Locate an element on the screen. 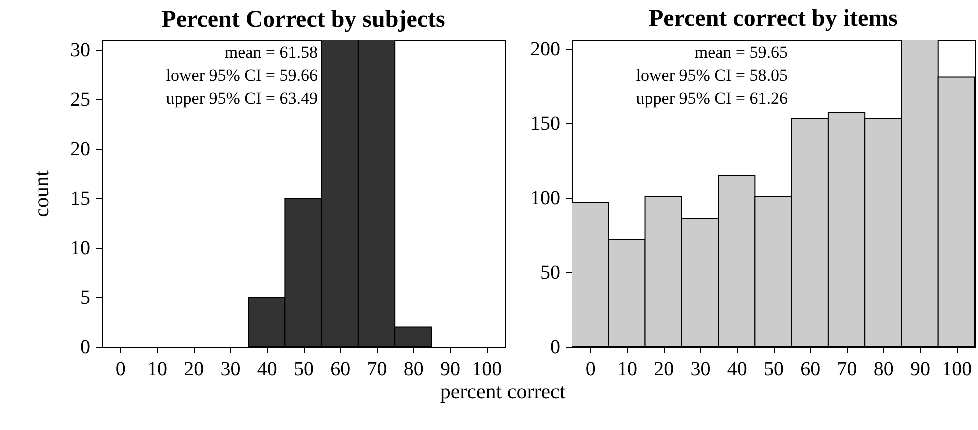 The height and width of the screenshot is (430, 978). annotation: mean = 61.58 is located at coordinates (271, 52).